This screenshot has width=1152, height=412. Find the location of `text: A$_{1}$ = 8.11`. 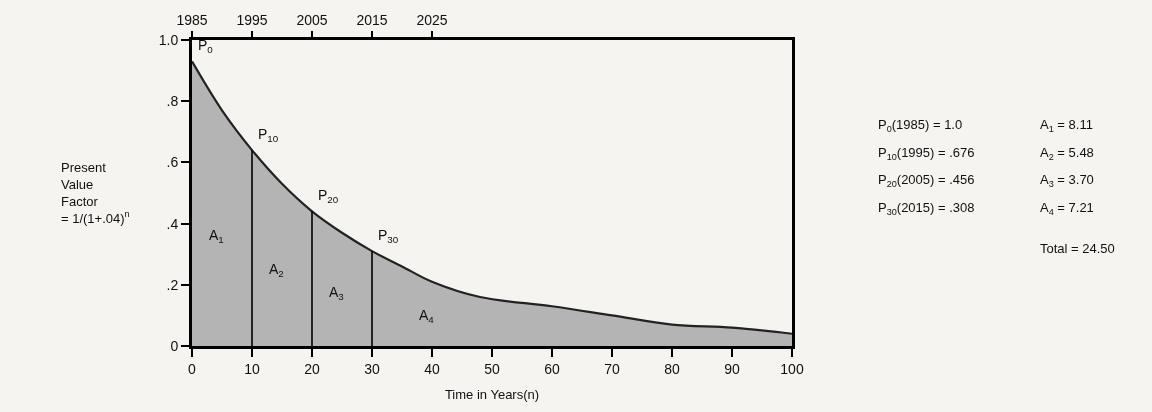

text: A$_{1}$ = 8.11 is located at coordinates (1066, 125).